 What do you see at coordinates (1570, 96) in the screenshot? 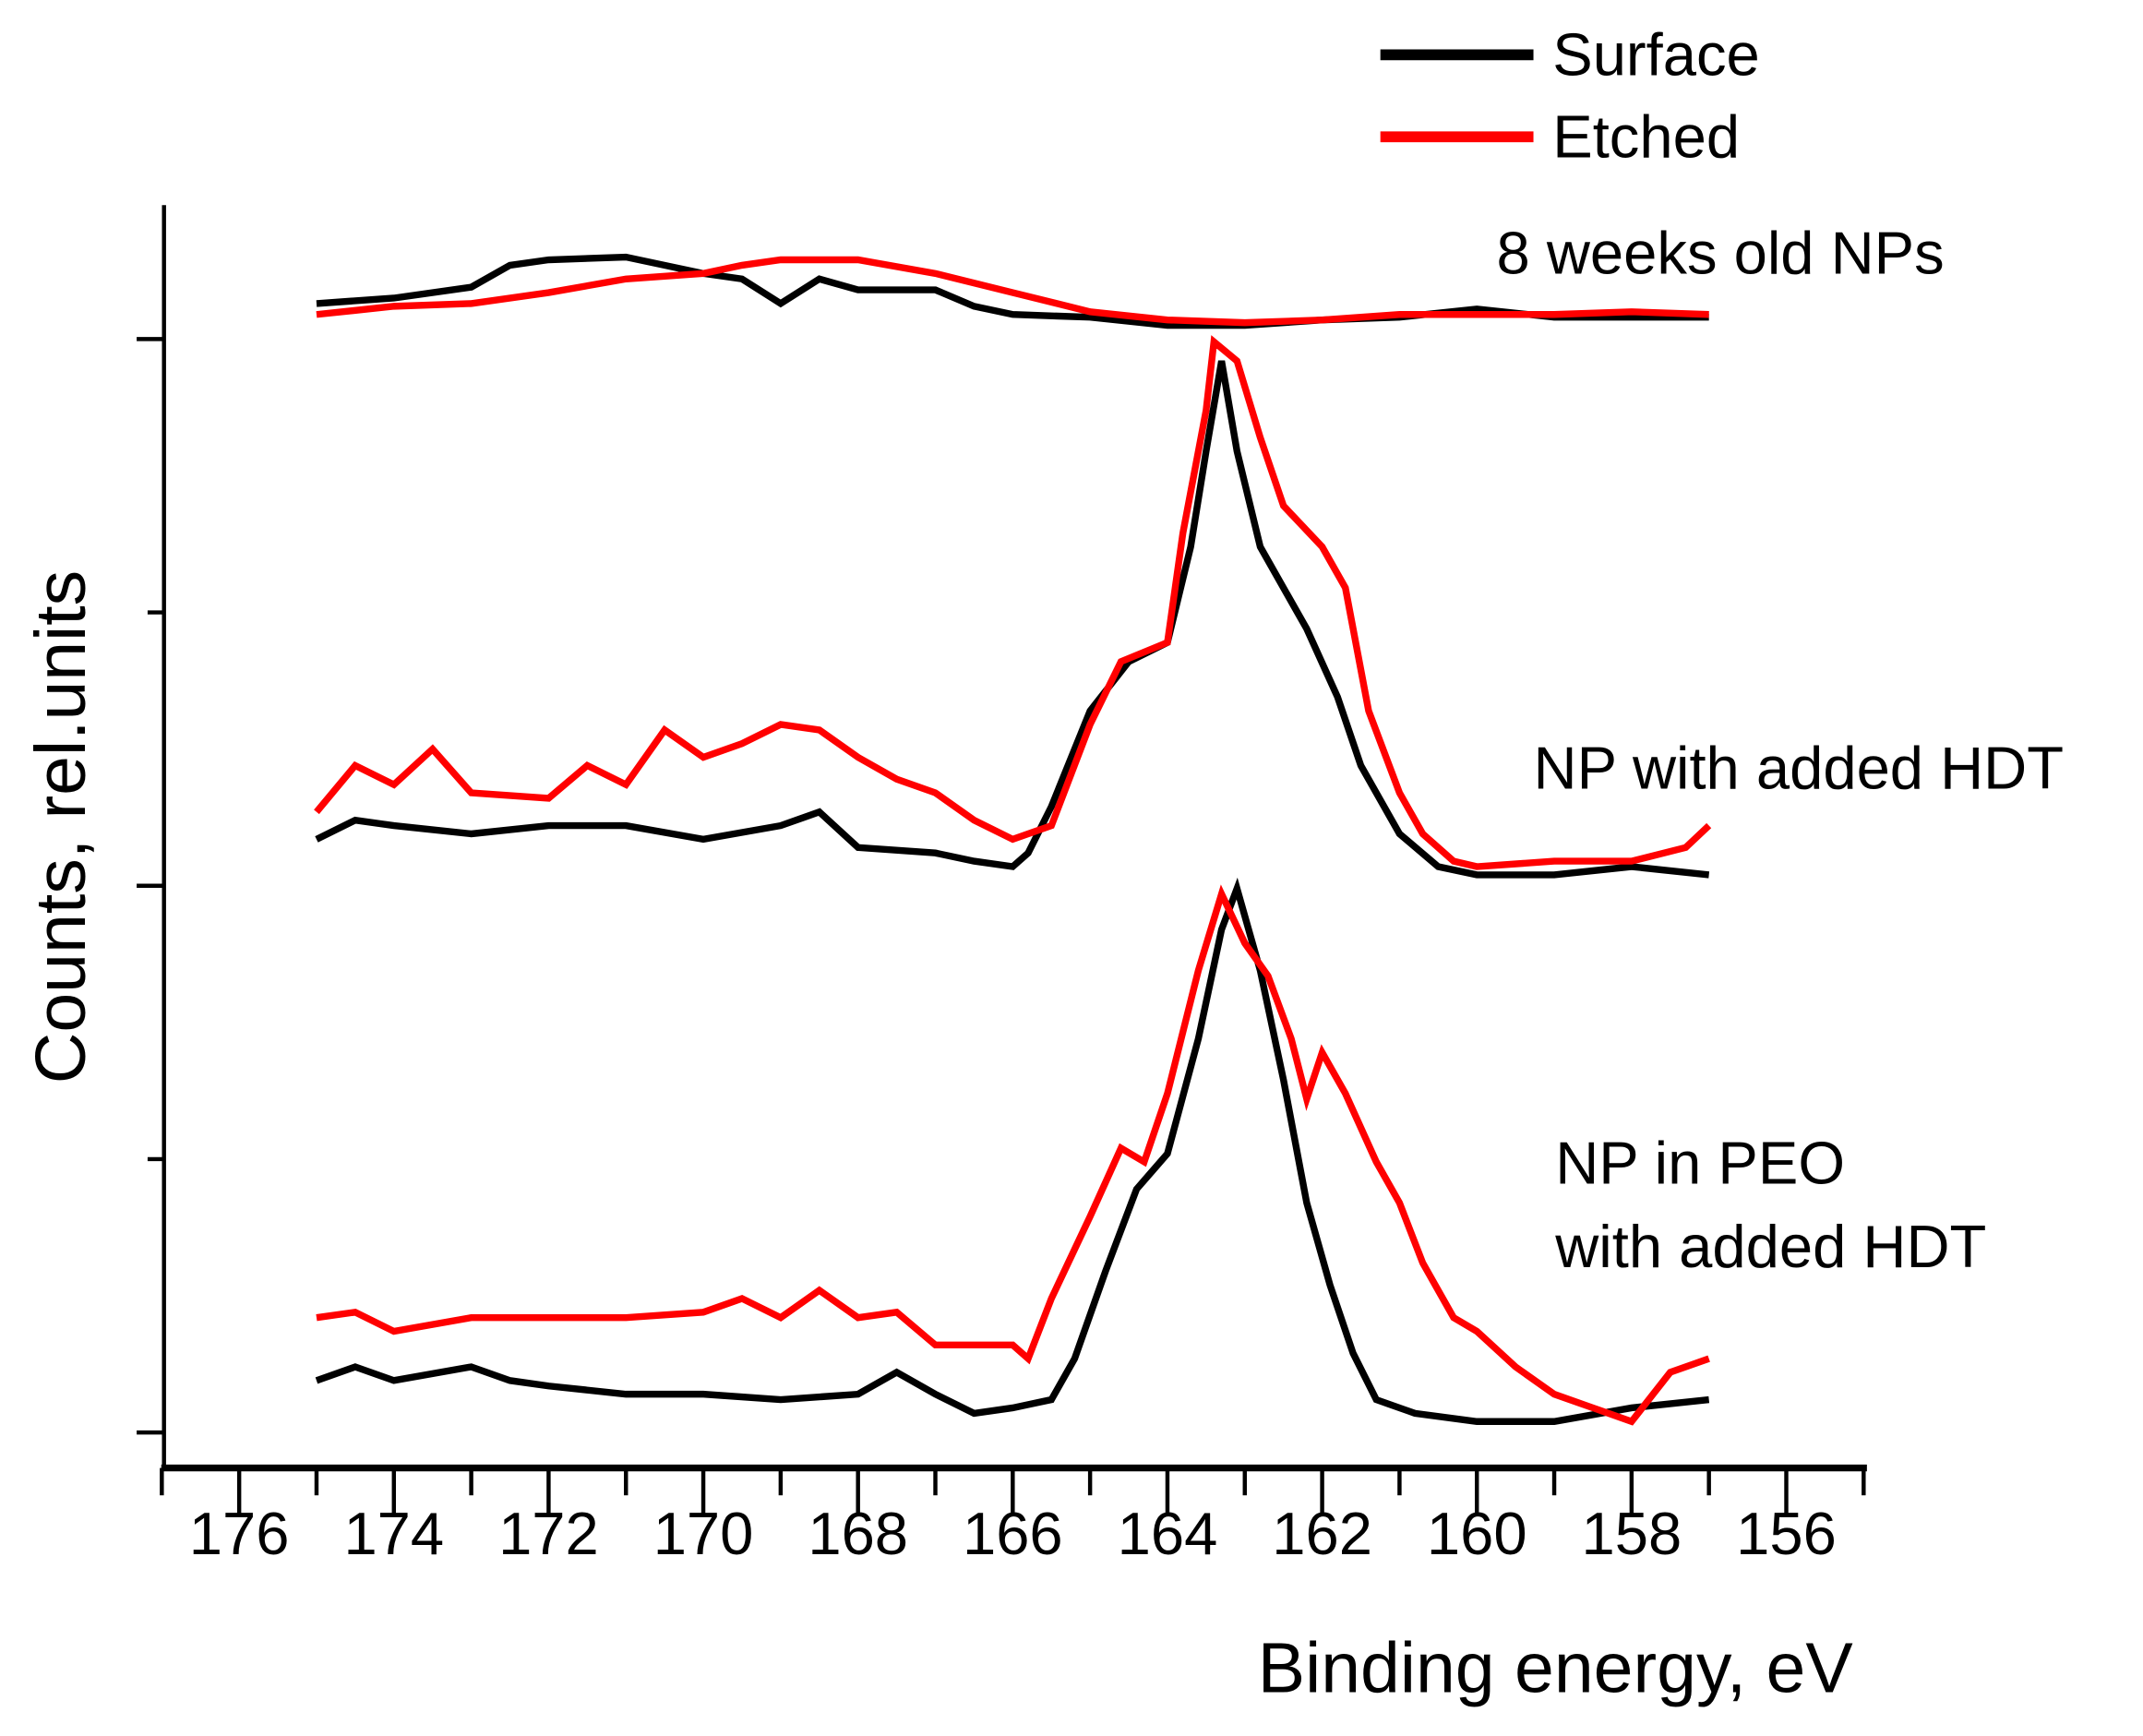
I see `legend: Surface Etched` at bounding box center [1570, 96].